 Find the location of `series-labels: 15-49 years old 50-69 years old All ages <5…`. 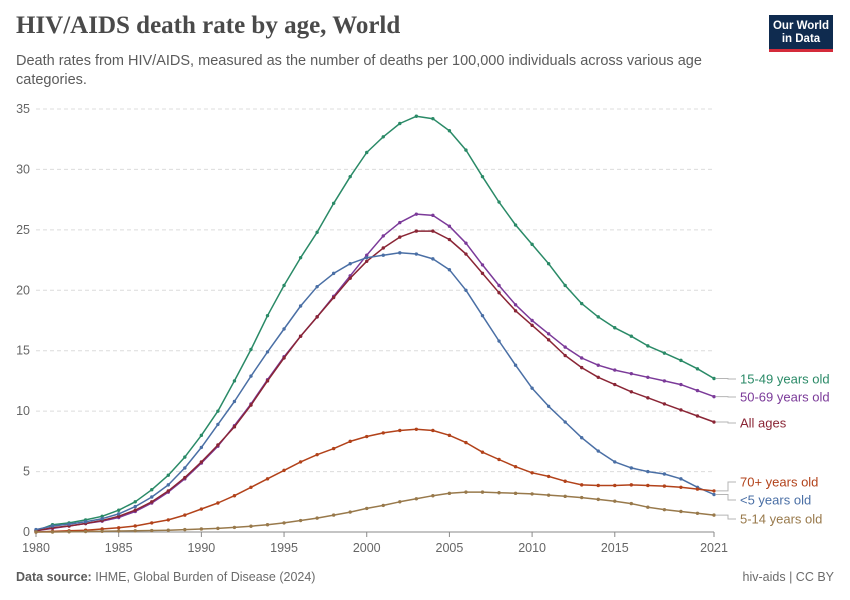

series-labels: 15-49 years old 50-69 years old All ages <5… is located at coordinates (773, 449).